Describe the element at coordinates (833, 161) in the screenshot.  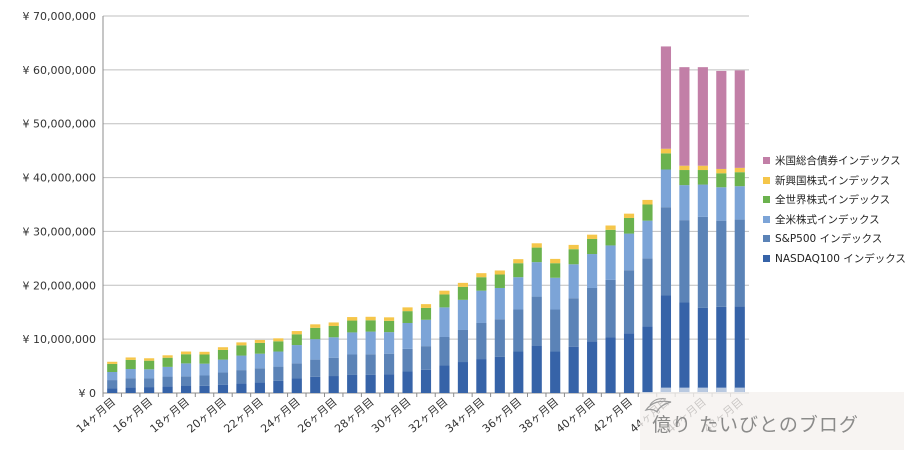
I see `legend-item: 米国総合債券インデックス` at that location.